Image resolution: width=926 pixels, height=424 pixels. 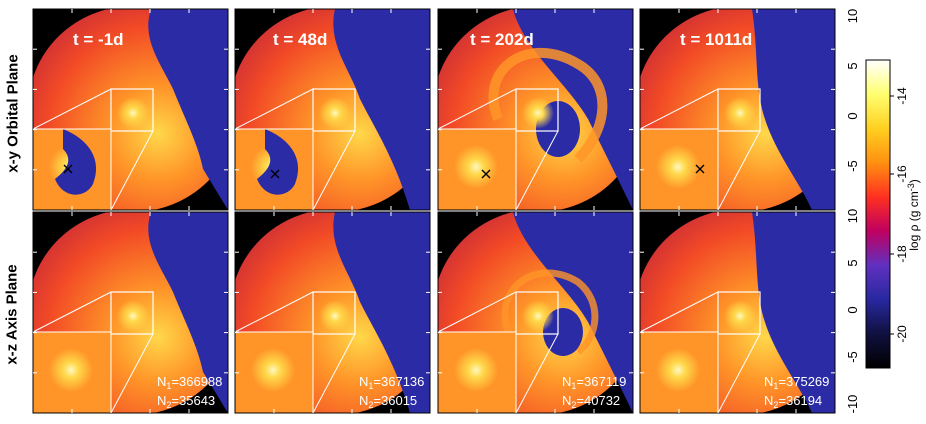 What do you see at coordinates (388, 401) in the screenshot?
I see `particle-count-n2: N2=36015` at bounding box center [388, 401].